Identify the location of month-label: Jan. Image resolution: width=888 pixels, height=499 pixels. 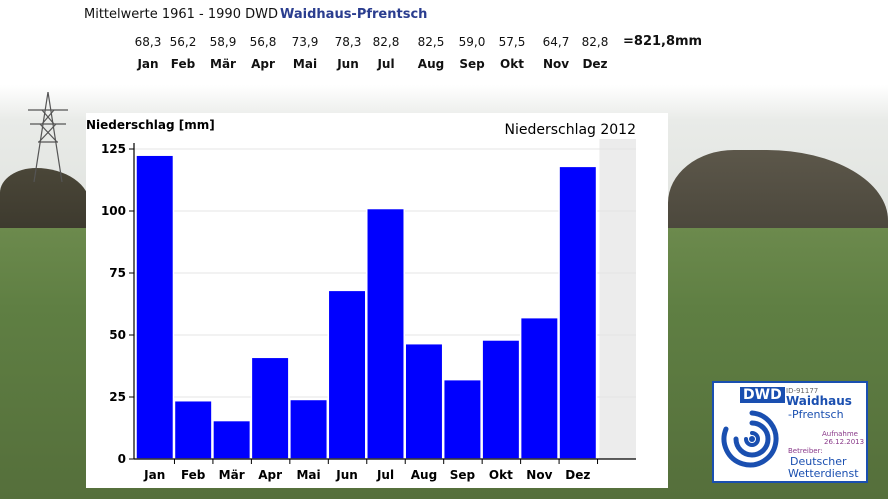
(148, 64).